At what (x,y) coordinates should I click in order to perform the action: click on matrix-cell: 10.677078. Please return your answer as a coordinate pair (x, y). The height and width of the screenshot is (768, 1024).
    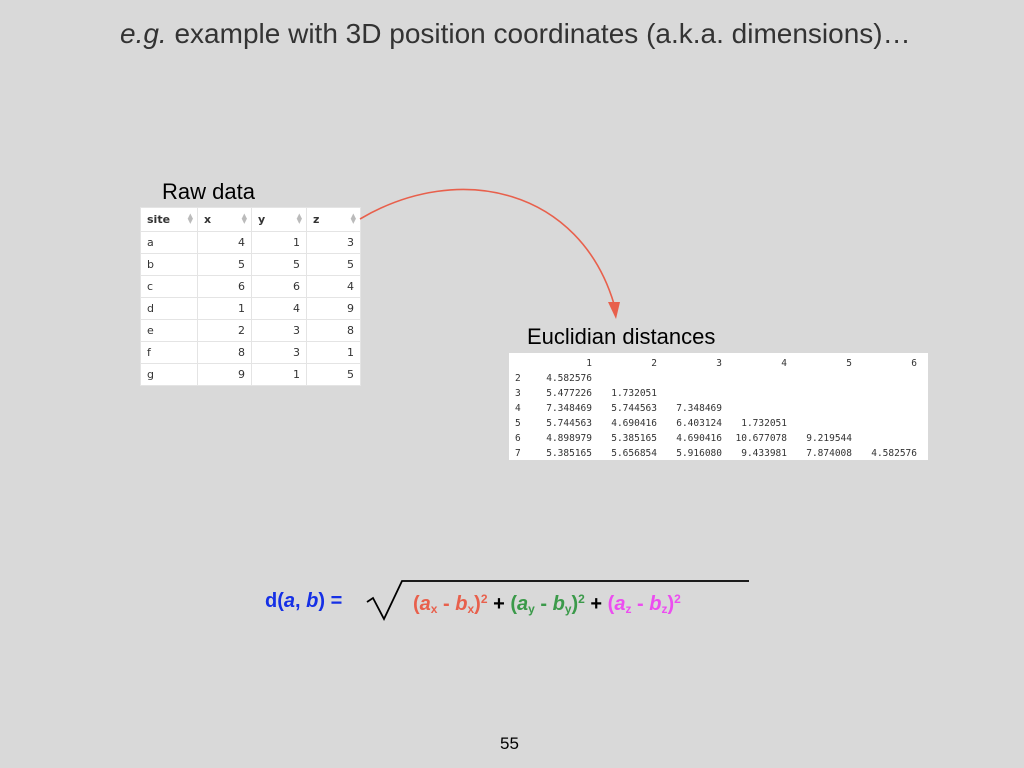
    Looking at the image, I should click on (761, 438).